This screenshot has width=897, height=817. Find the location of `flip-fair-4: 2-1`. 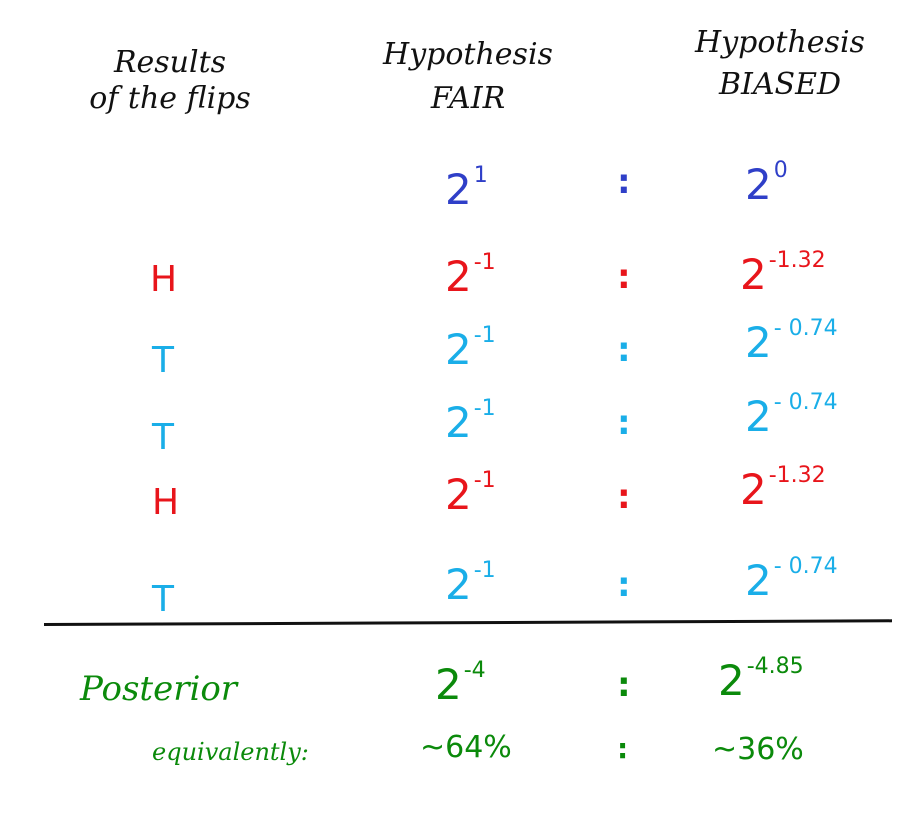

flip-fair-4: 2-1 is located at coordinates (470, 493).